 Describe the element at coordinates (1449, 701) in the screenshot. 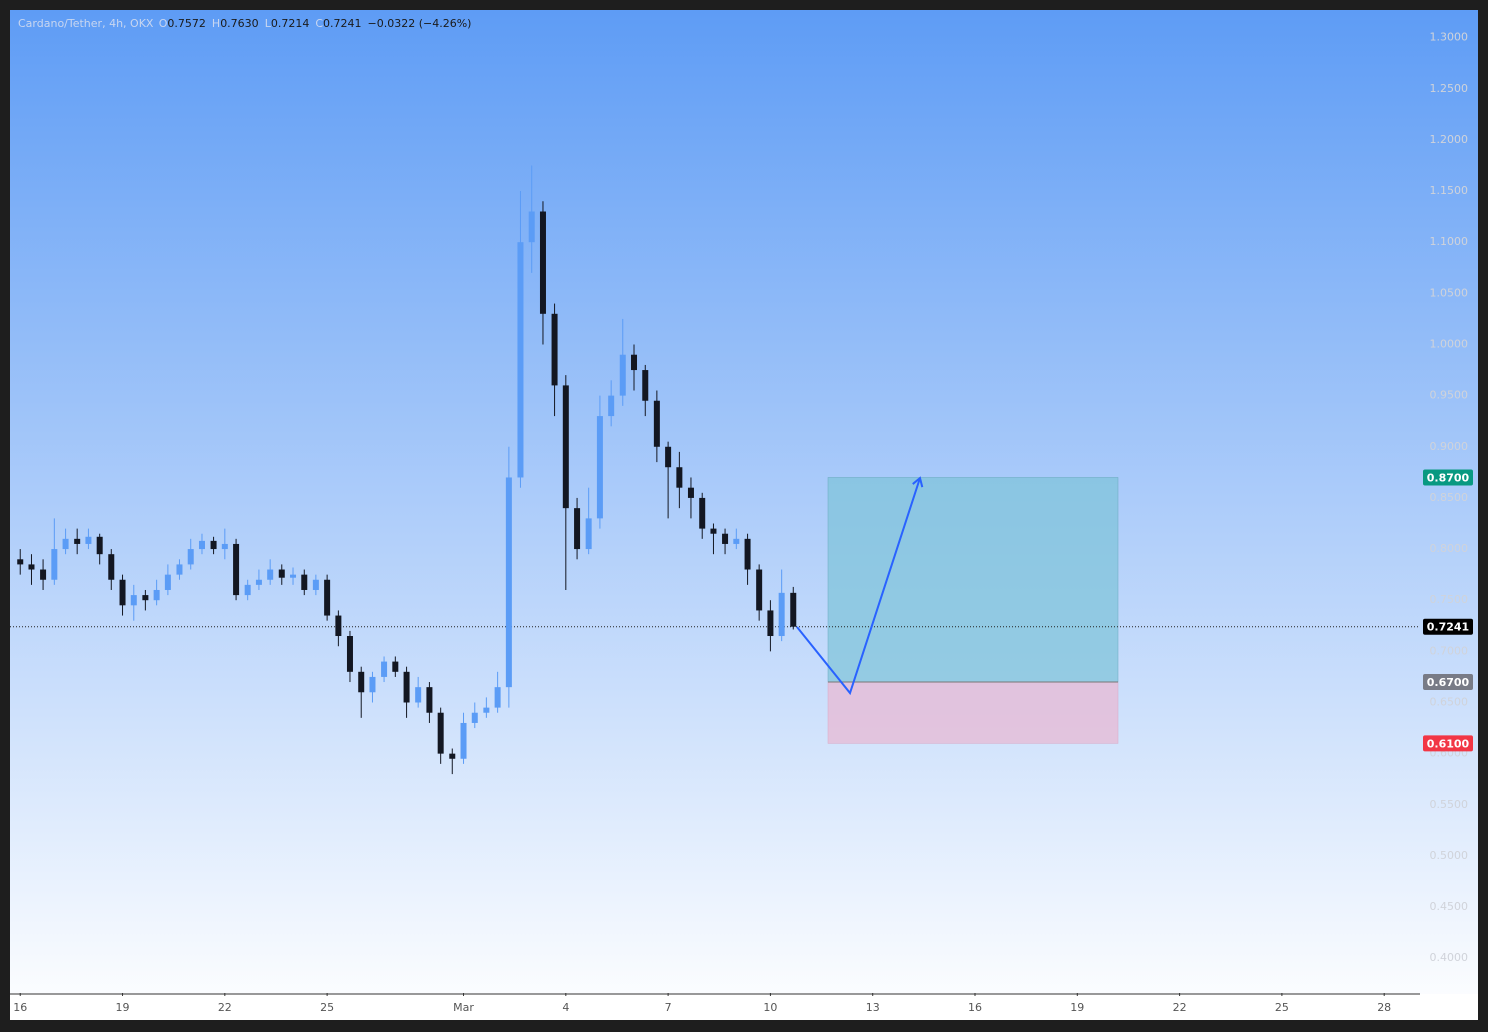

I see `y-tick-label: 0.6500` at that location.